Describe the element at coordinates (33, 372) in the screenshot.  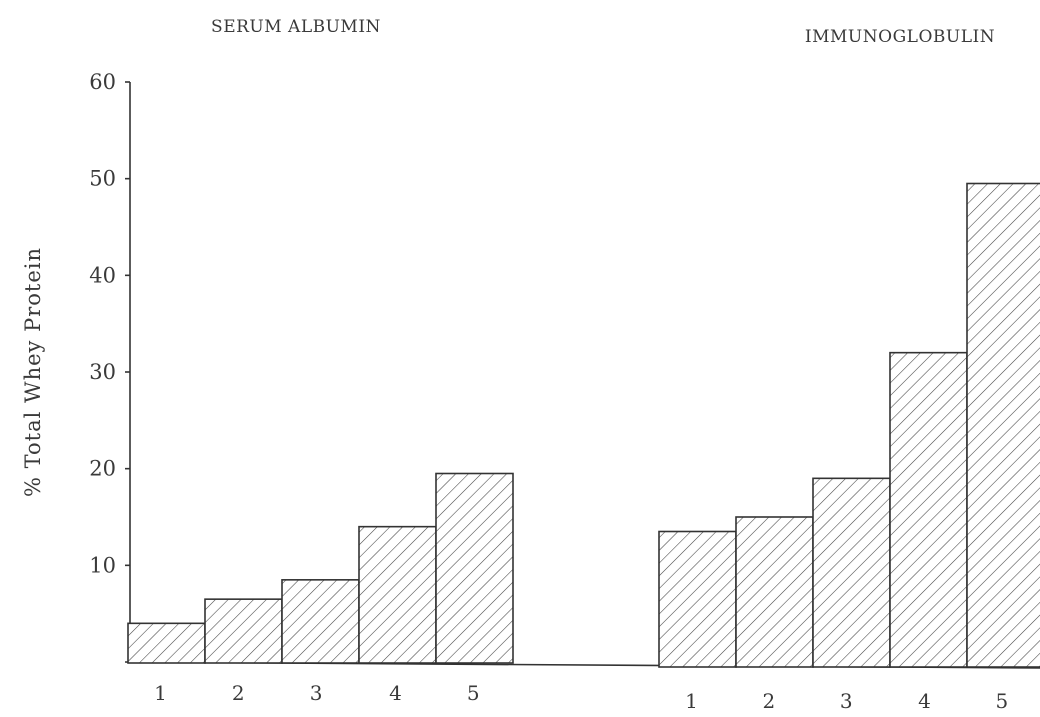
I see `y-axis-label: % Total Whey Protein` at that location.